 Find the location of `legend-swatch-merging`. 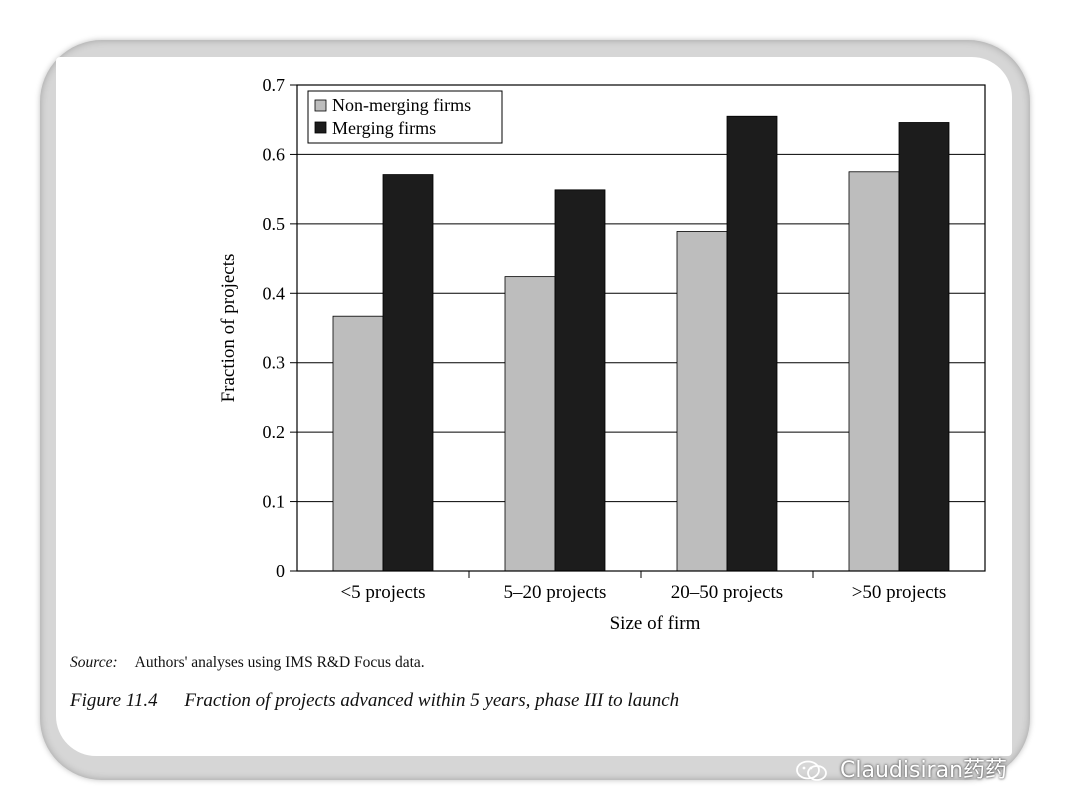

legend-swatch-merging is located at coordinates (320, 127).